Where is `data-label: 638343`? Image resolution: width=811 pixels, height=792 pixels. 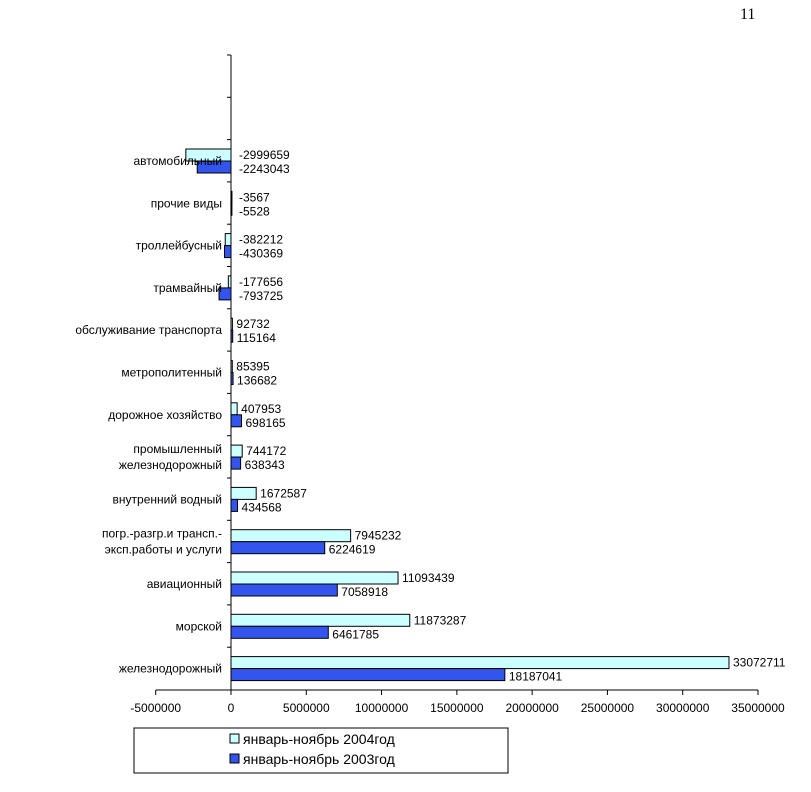 data-label: 638343 is located at coordinates (265, 465).